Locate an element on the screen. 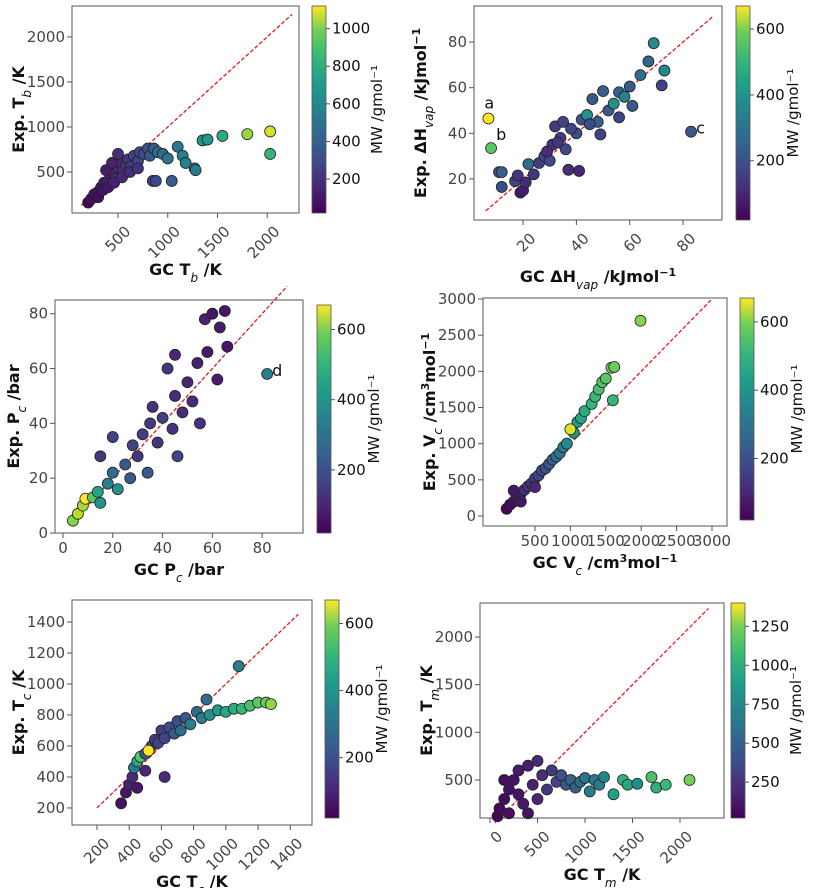  x-axis-label: GC Tc /K is located at coordinates (192, 880).